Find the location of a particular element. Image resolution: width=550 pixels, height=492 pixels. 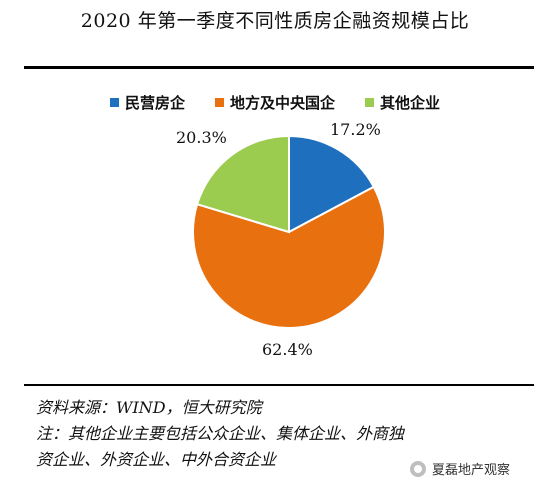

slice-label-state: 62.4% is located at coordinates (287, 349).